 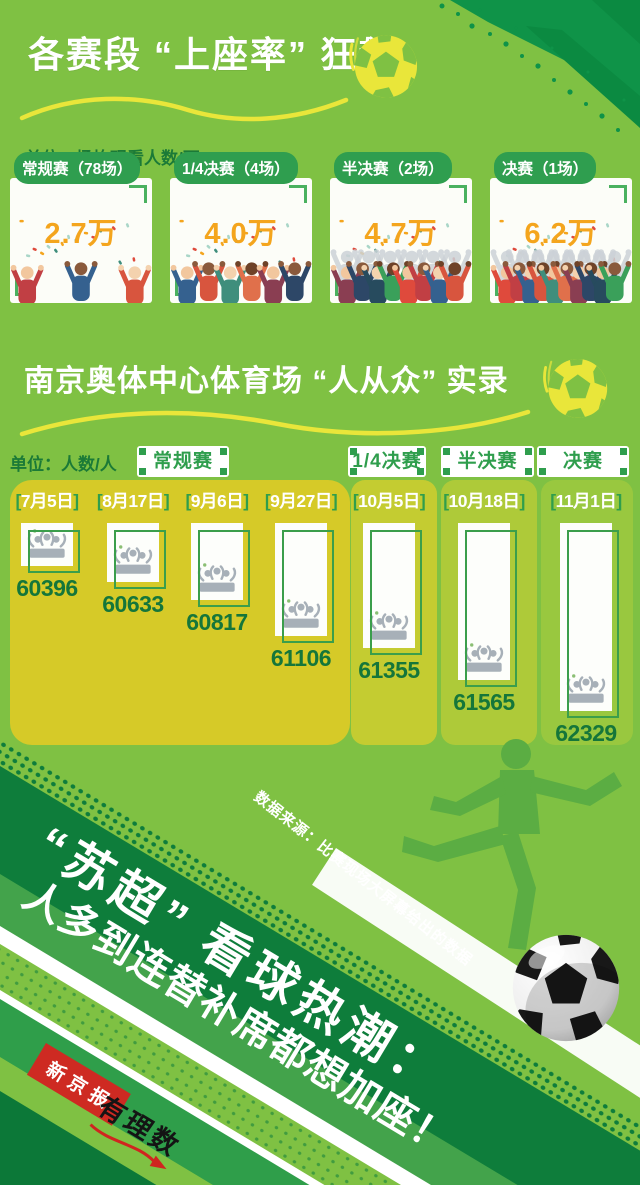 I want to click on chart-column: [8月17日] 60633, so click(x=133, y=553).